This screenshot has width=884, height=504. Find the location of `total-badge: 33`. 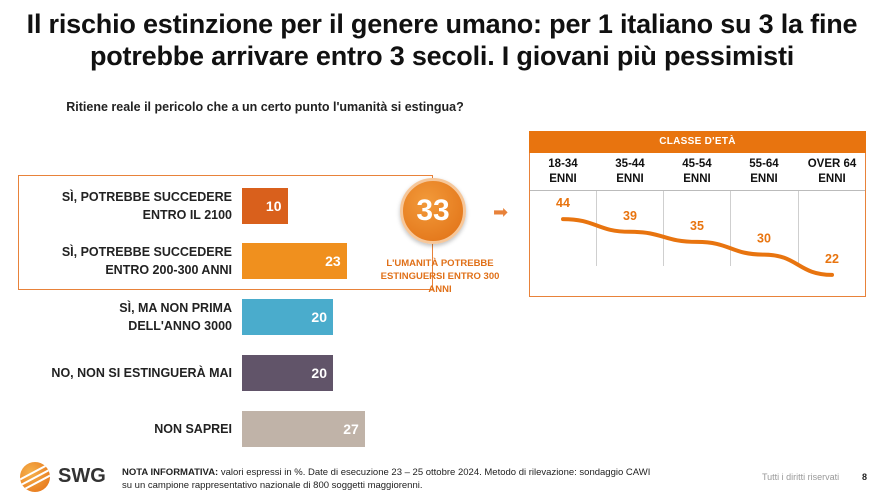

total-badge: 33 is located at coordinates (433, 211).